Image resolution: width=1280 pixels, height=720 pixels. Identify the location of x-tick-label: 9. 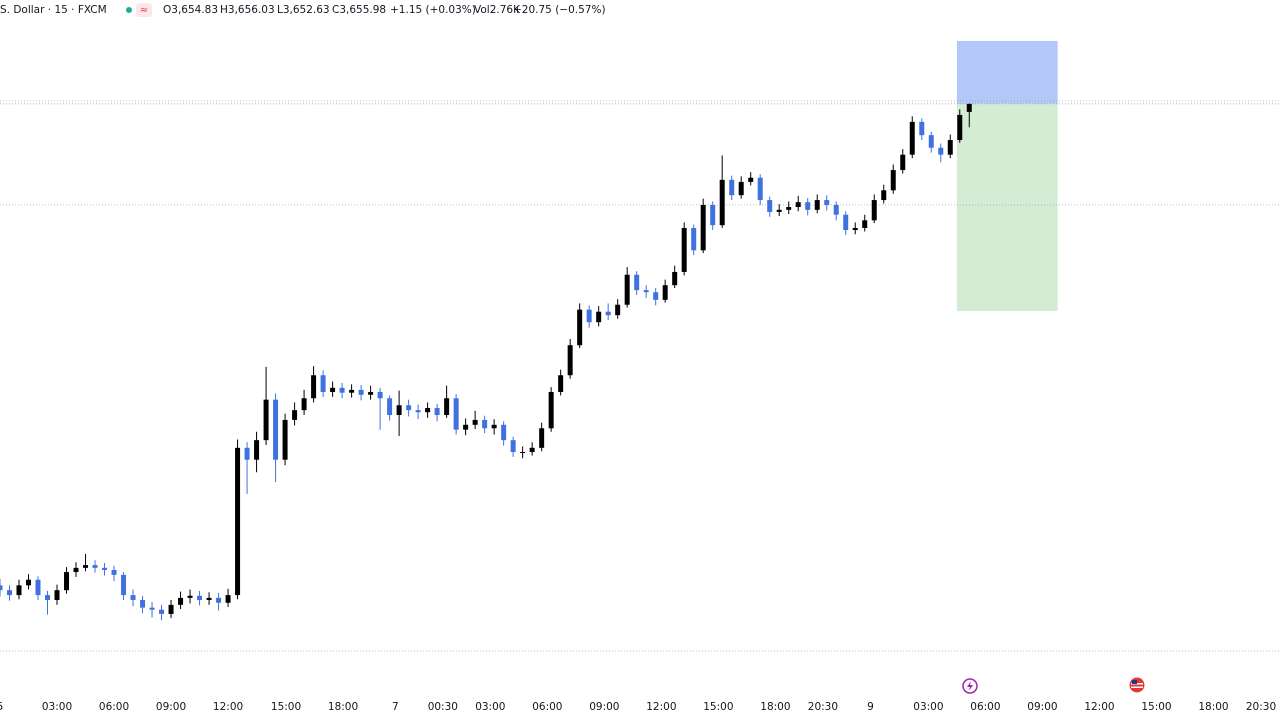
(870, 707).